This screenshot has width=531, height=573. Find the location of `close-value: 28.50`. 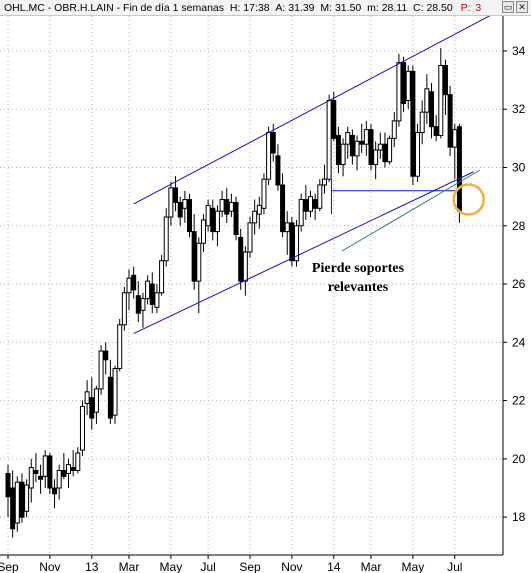

close-value: 28.50 is located at coordinates (439, 7).